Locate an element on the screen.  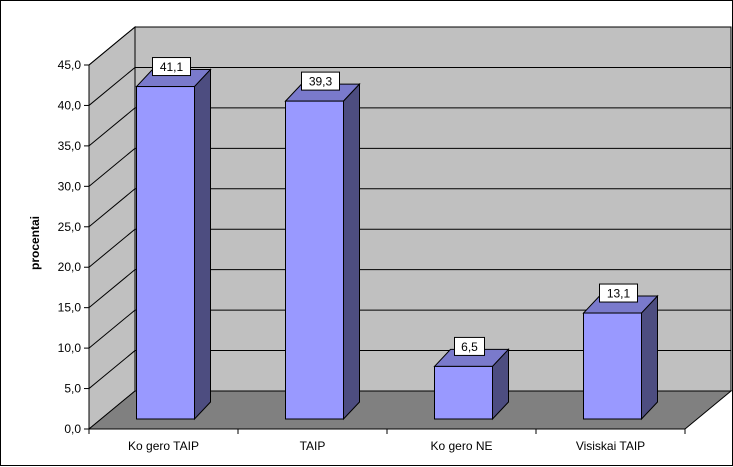
y-tick-label: 0,0 is located at coordinates (72, 429).